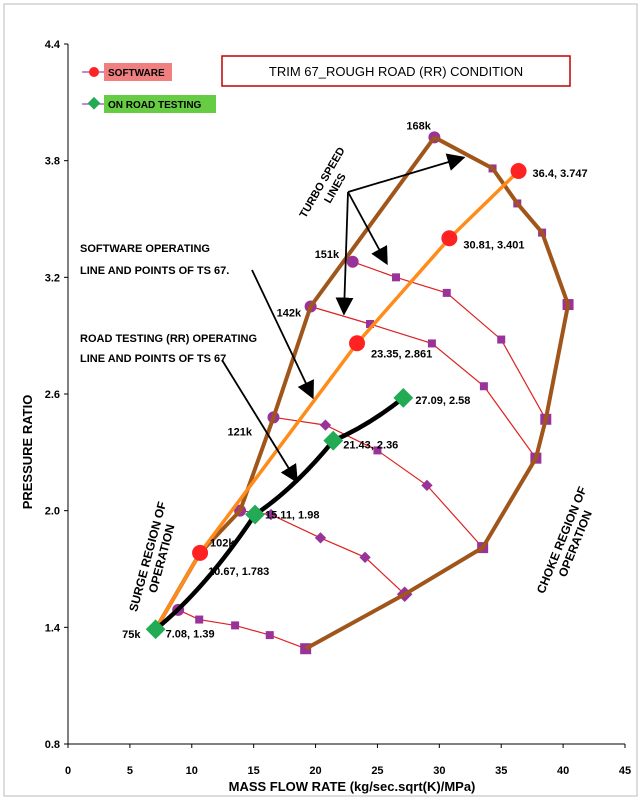 The image size is (641, 800). What do you see at coordinates (292, 516) in the screenshot?
I see `point-label: 15.11, 1.98` at bounding box center [292, 516].